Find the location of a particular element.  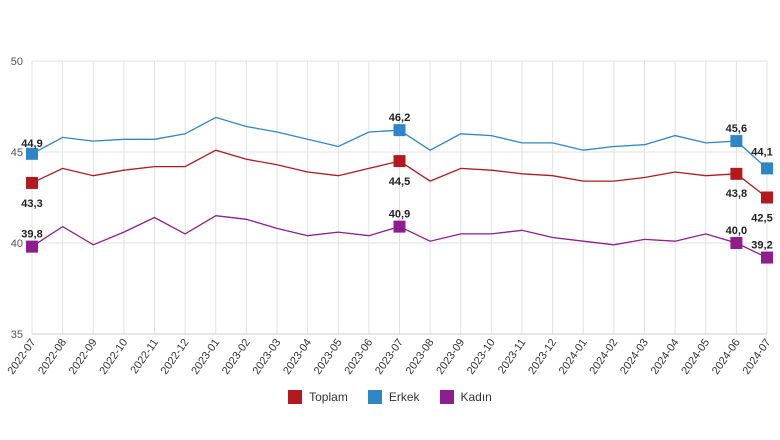

x-tick-label: 2022-09 is located at coordinates (83, 357).